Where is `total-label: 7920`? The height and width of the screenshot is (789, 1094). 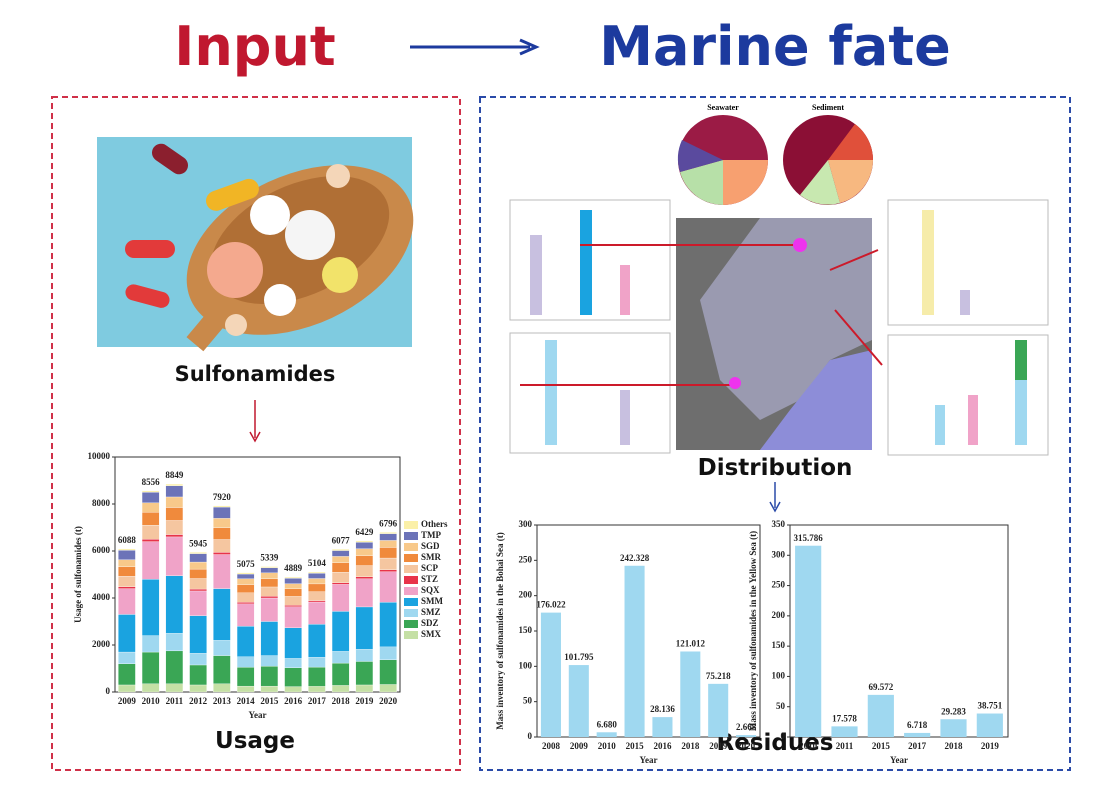
total-label: 7920 is located at coordinates (222, 497).